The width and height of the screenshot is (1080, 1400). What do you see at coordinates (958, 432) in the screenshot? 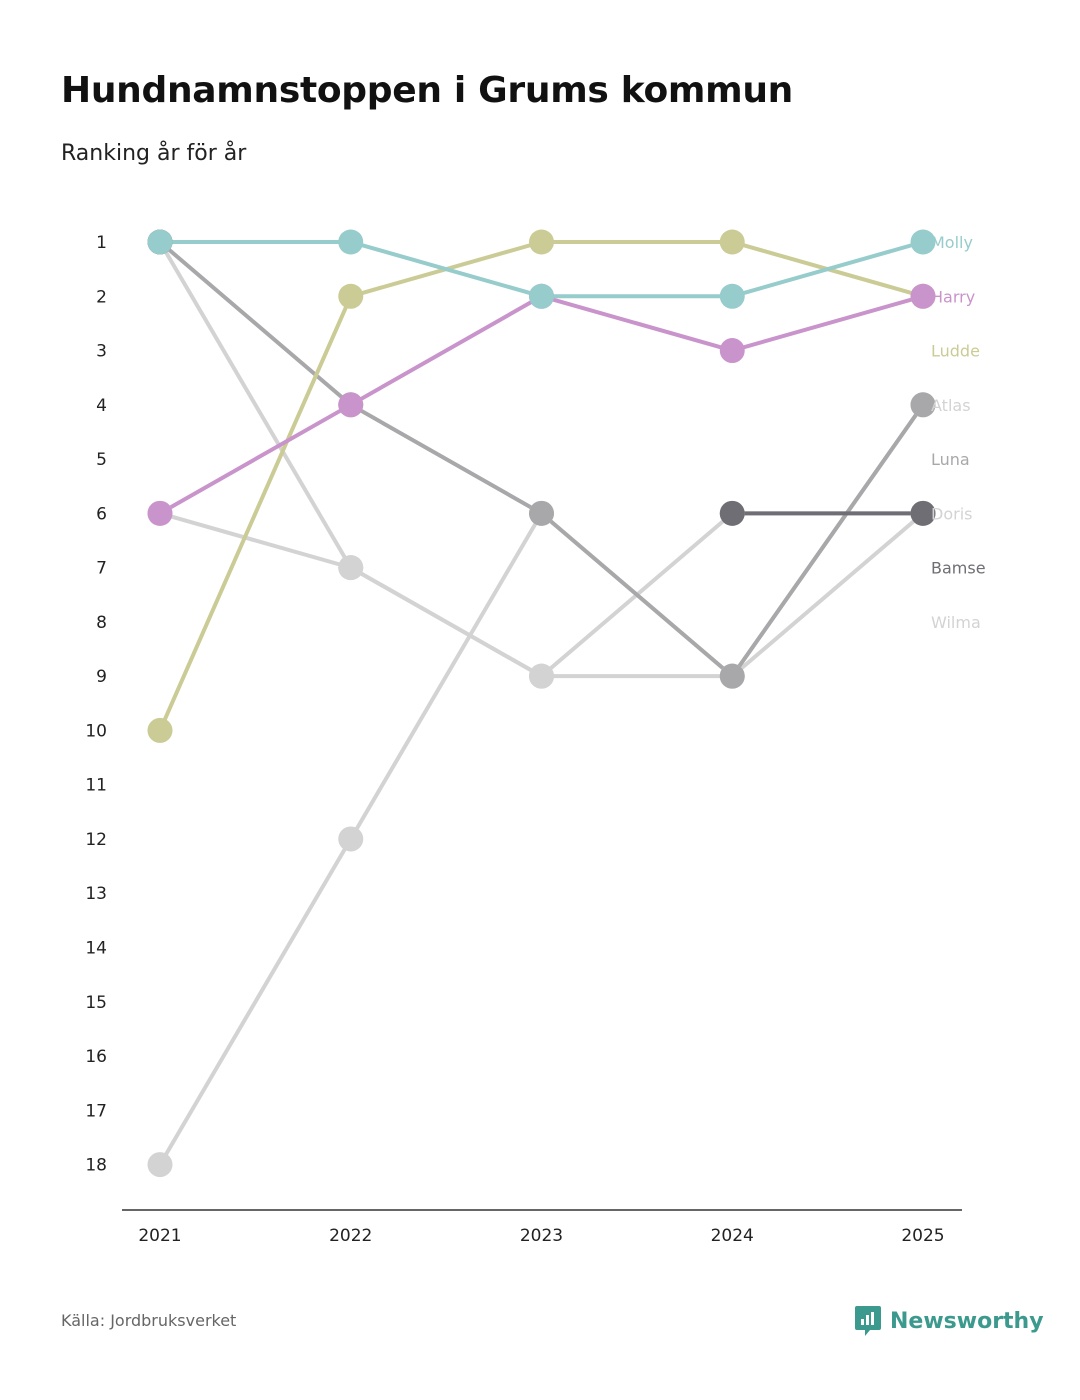
I see `series-labels: Molly Harry Ludde Atlas Luna Doris Bamse Wilma` at bounding box center [958, 432].